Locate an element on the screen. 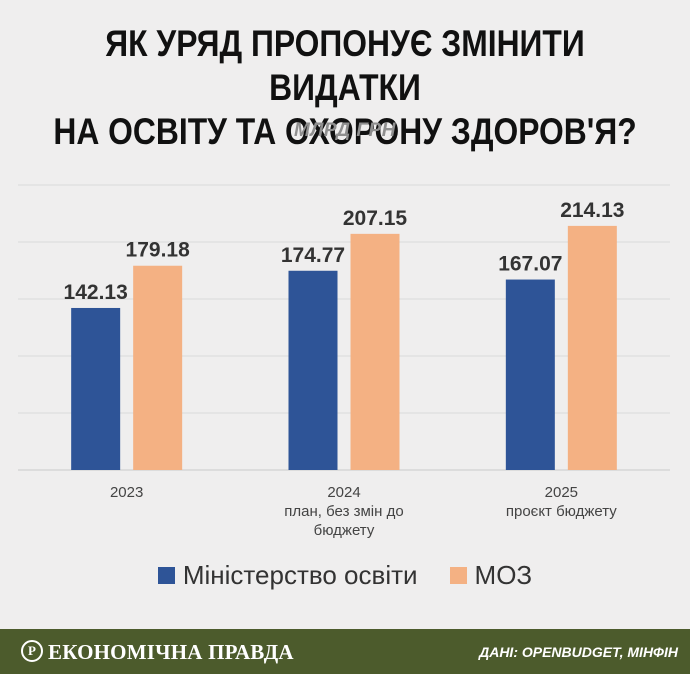 The image size is (690, 674). legend-item-education: Міністерство освіти is located at coordinates (287, 575).